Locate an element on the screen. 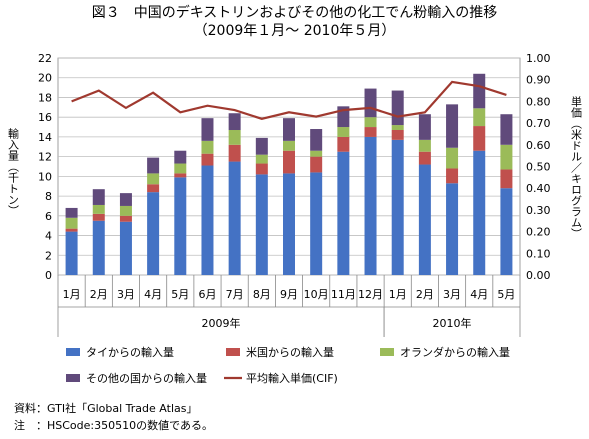 This screenshot has width=589, height=439. y-tick-label: 22 is located at coordinates (45, 58).